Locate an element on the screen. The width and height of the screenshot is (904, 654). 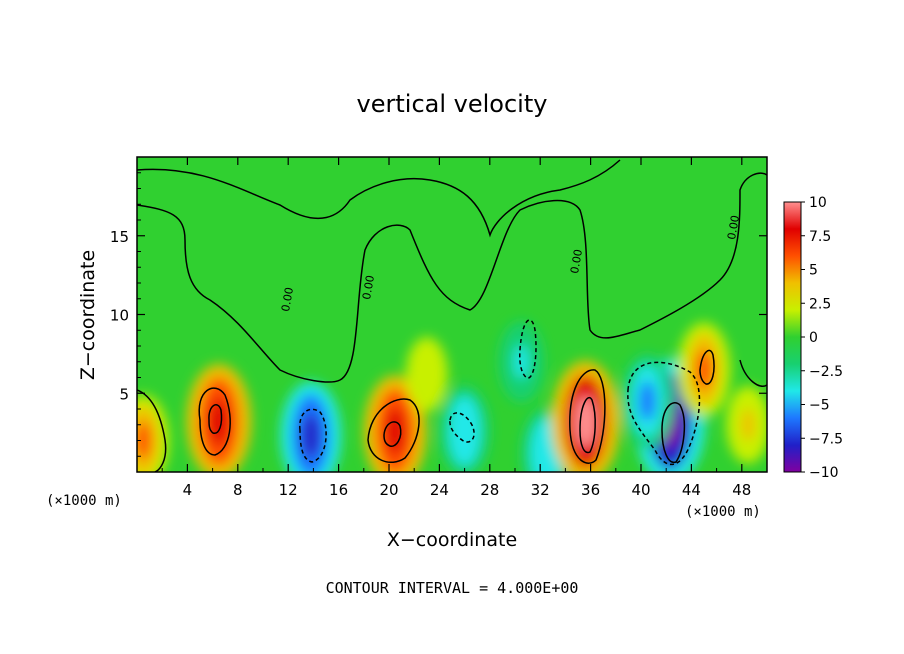
contour-cold-42-inner is located at coordinates (673, 433).